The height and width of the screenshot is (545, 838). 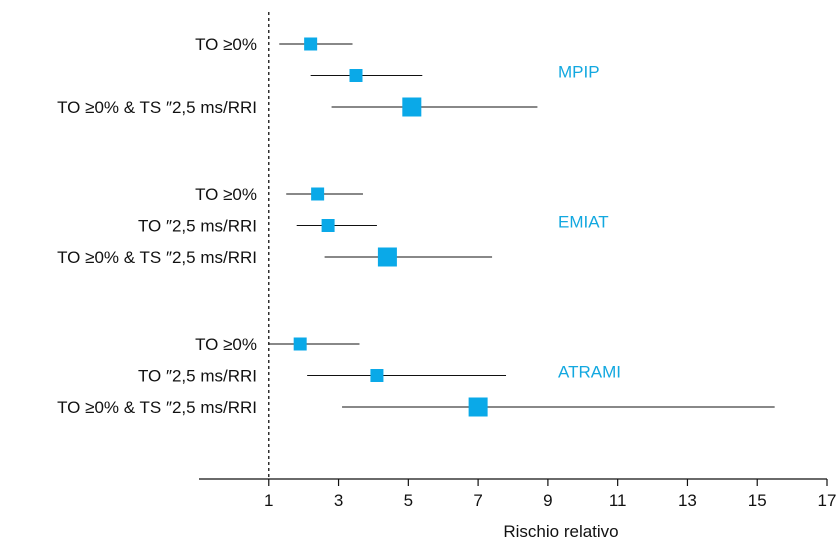 What do you see at coordinates (547, 500) in the screenshot?
I see `x-tick-label: 9` at bounding box center [547, 500].